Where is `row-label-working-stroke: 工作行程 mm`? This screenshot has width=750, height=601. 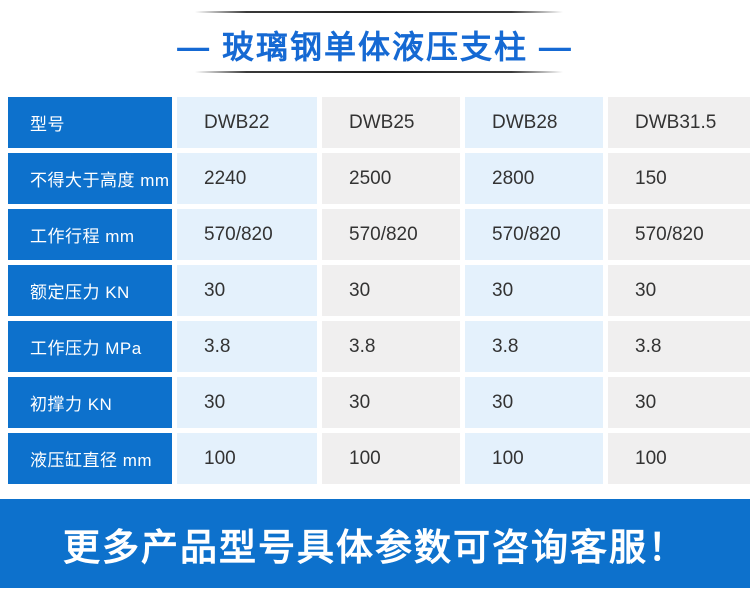
row-label-working-stroke: 工作行程 mm is located at coordinates (90, 234).